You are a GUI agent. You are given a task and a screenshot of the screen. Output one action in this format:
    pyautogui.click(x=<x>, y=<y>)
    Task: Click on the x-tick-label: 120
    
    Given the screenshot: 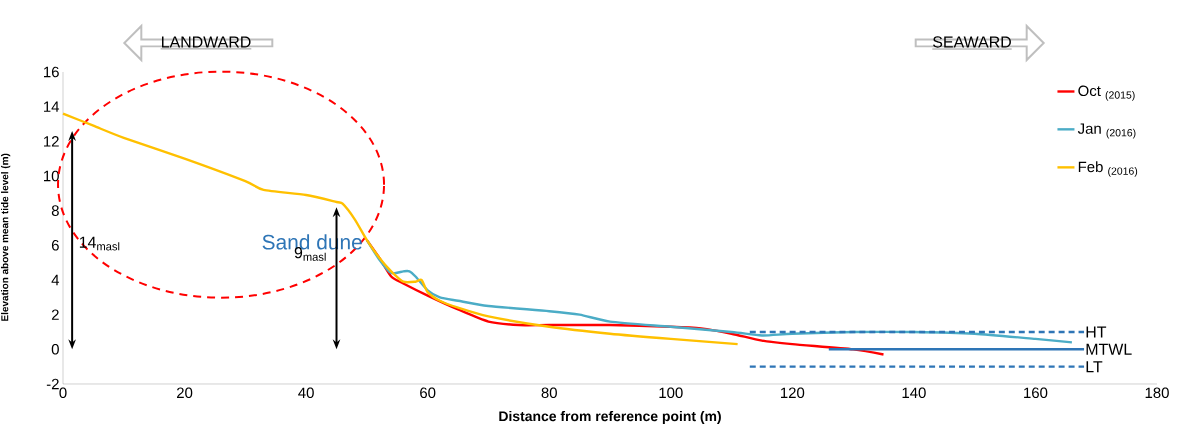 What is the action you would take?
    pyautogui.click(x=793, y=393)
    